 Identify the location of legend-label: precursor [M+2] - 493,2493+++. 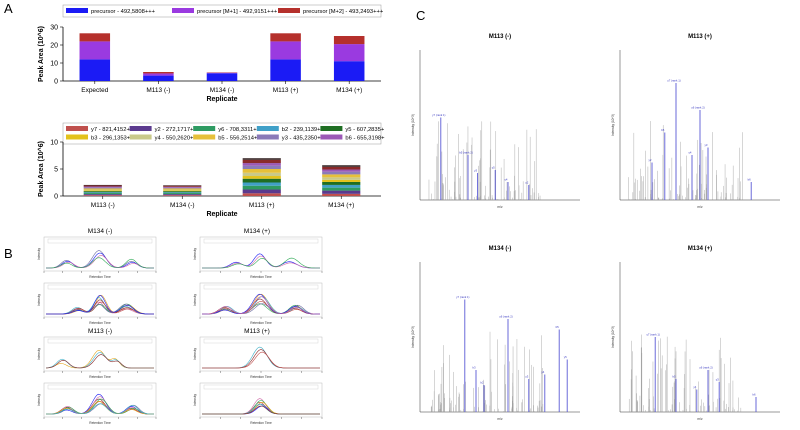
(343, 12).